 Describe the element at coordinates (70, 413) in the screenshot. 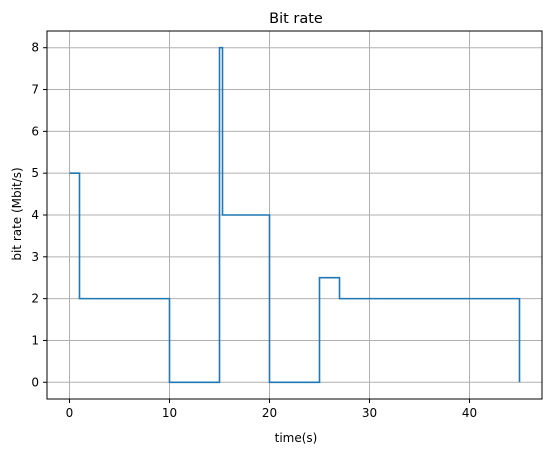

I see `x-tick-label: 0` at that location.